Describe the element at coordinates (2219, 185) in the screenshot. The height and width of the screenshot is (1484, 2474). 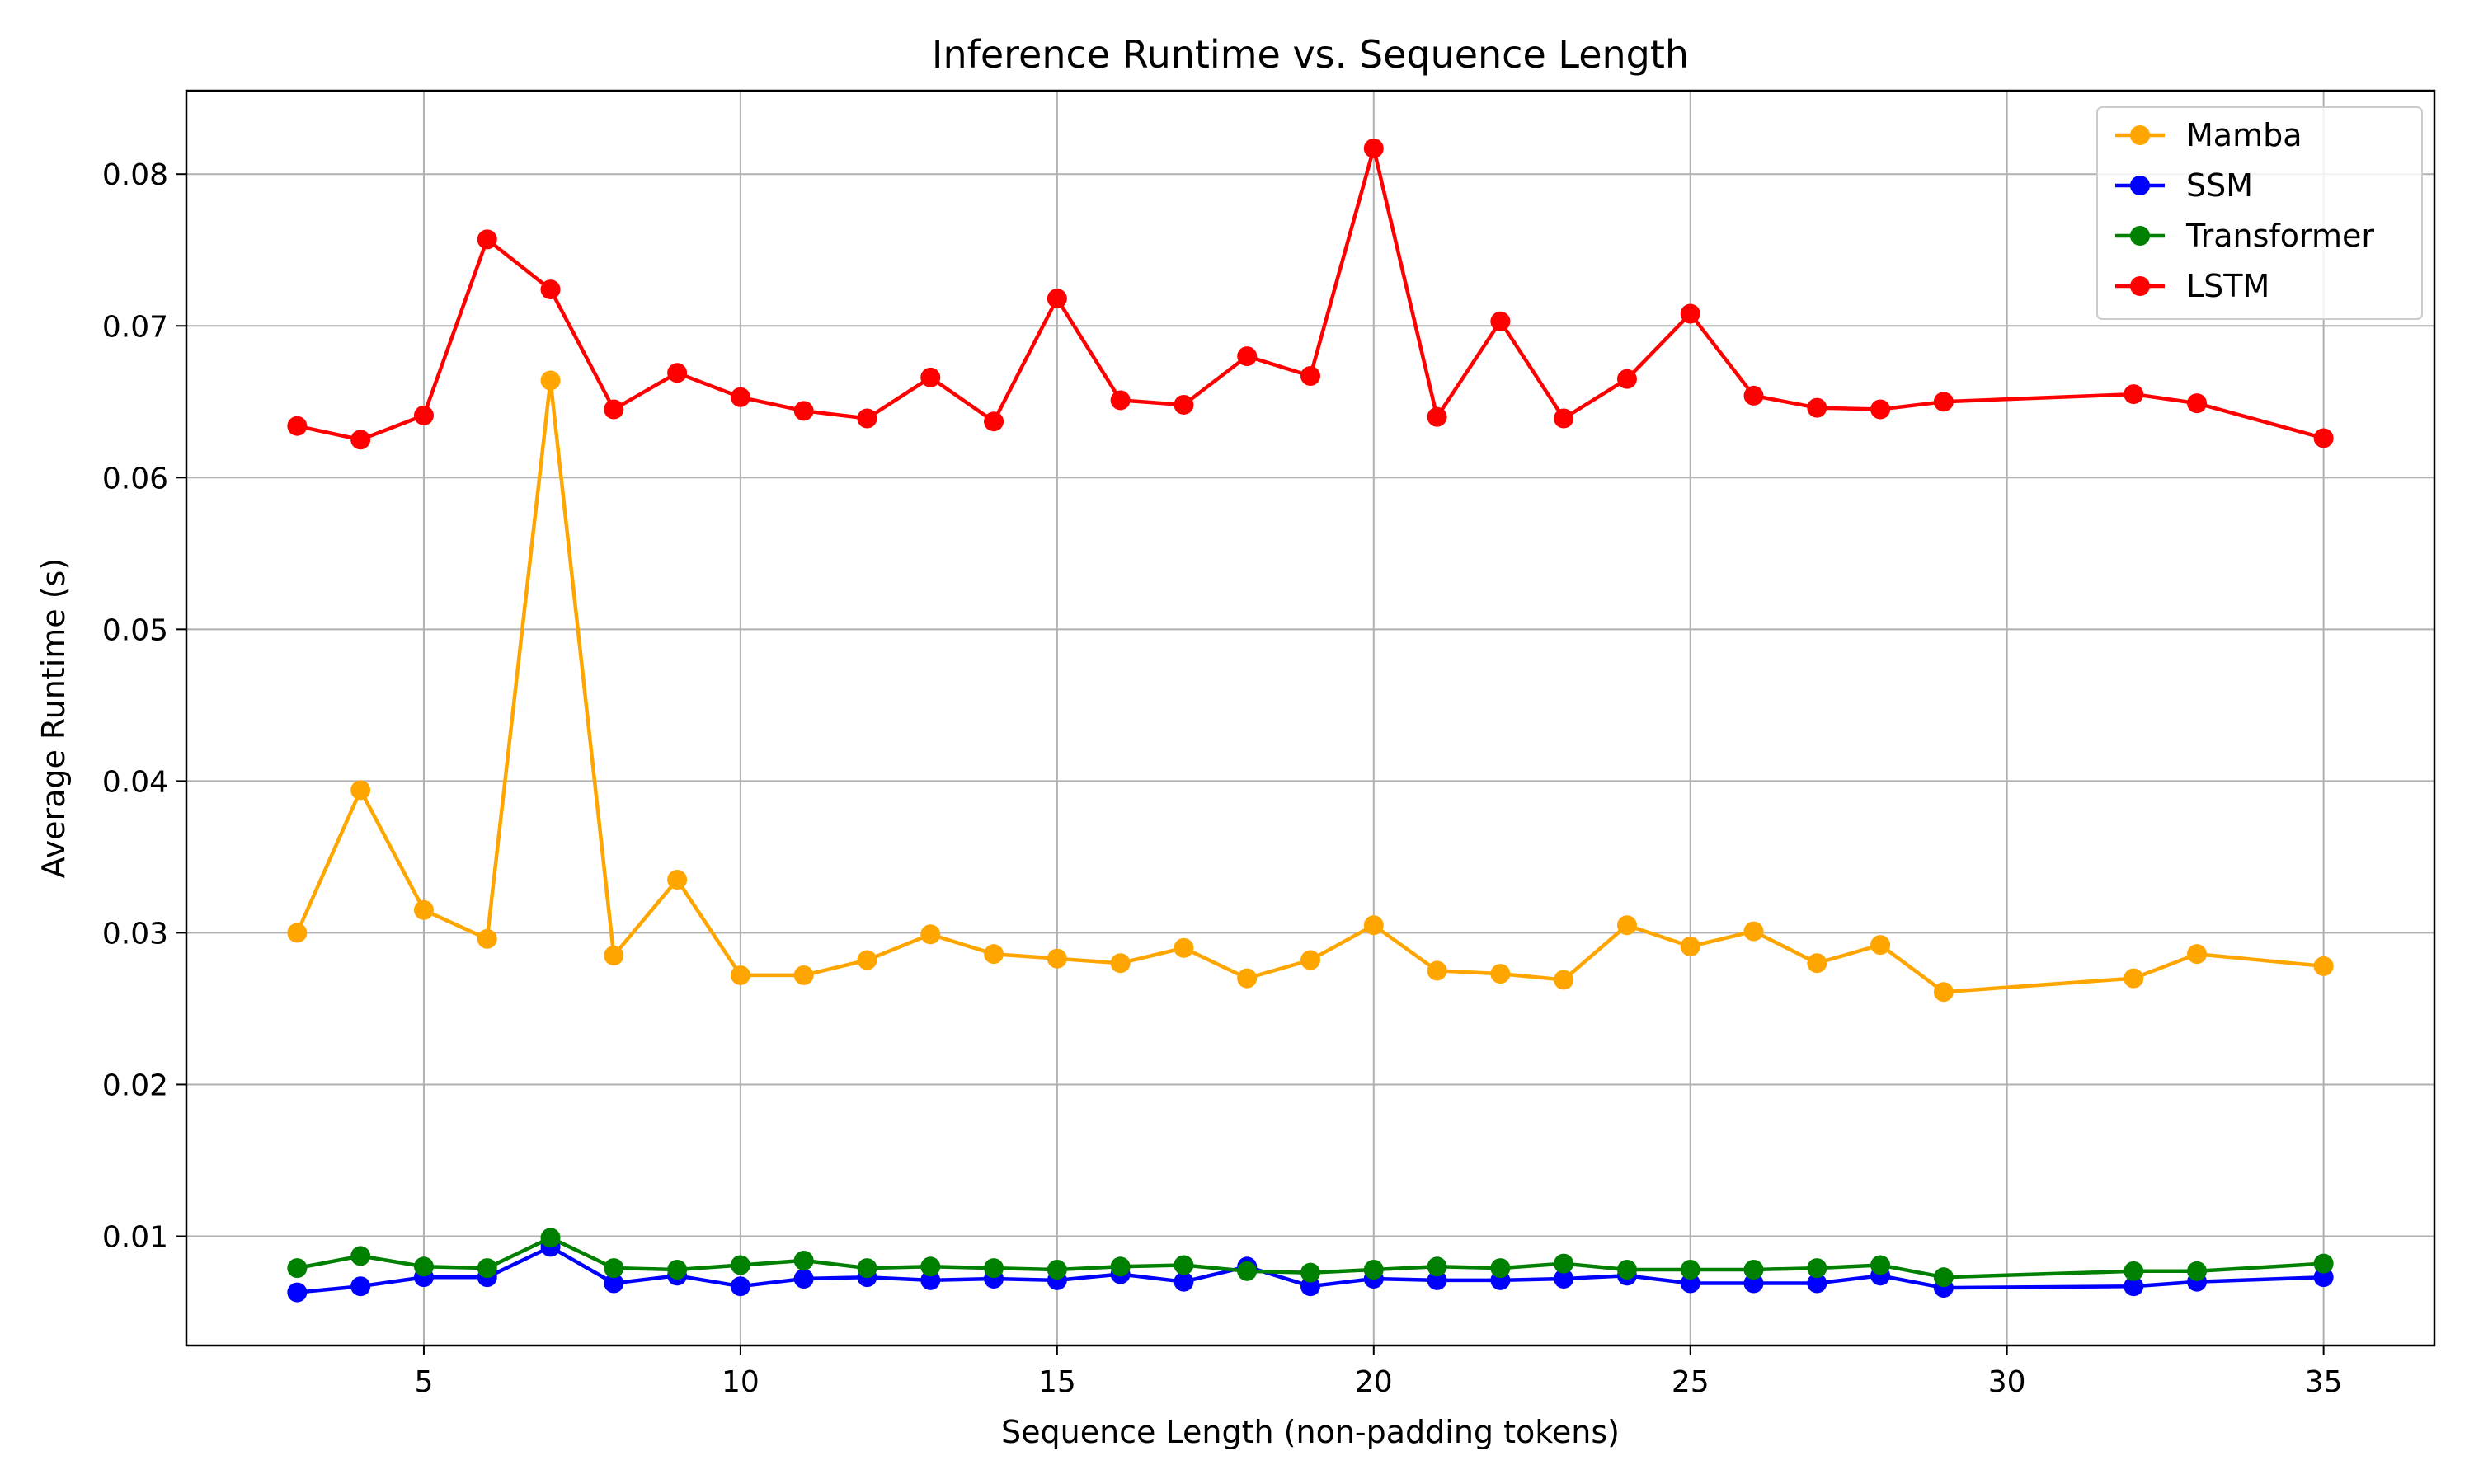
I see `legend-label: SSM` at that location.